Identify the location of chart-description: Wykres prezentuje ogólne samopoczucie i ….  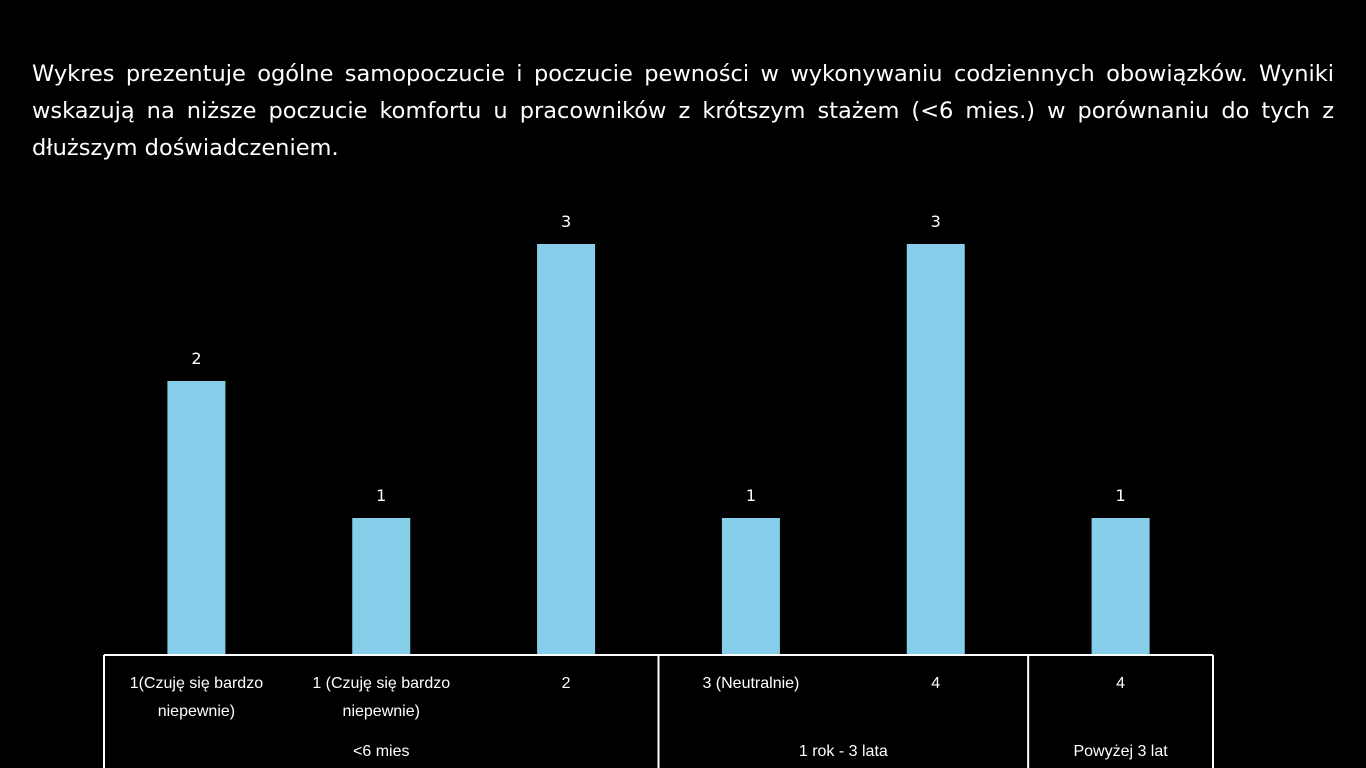
(683, 111).